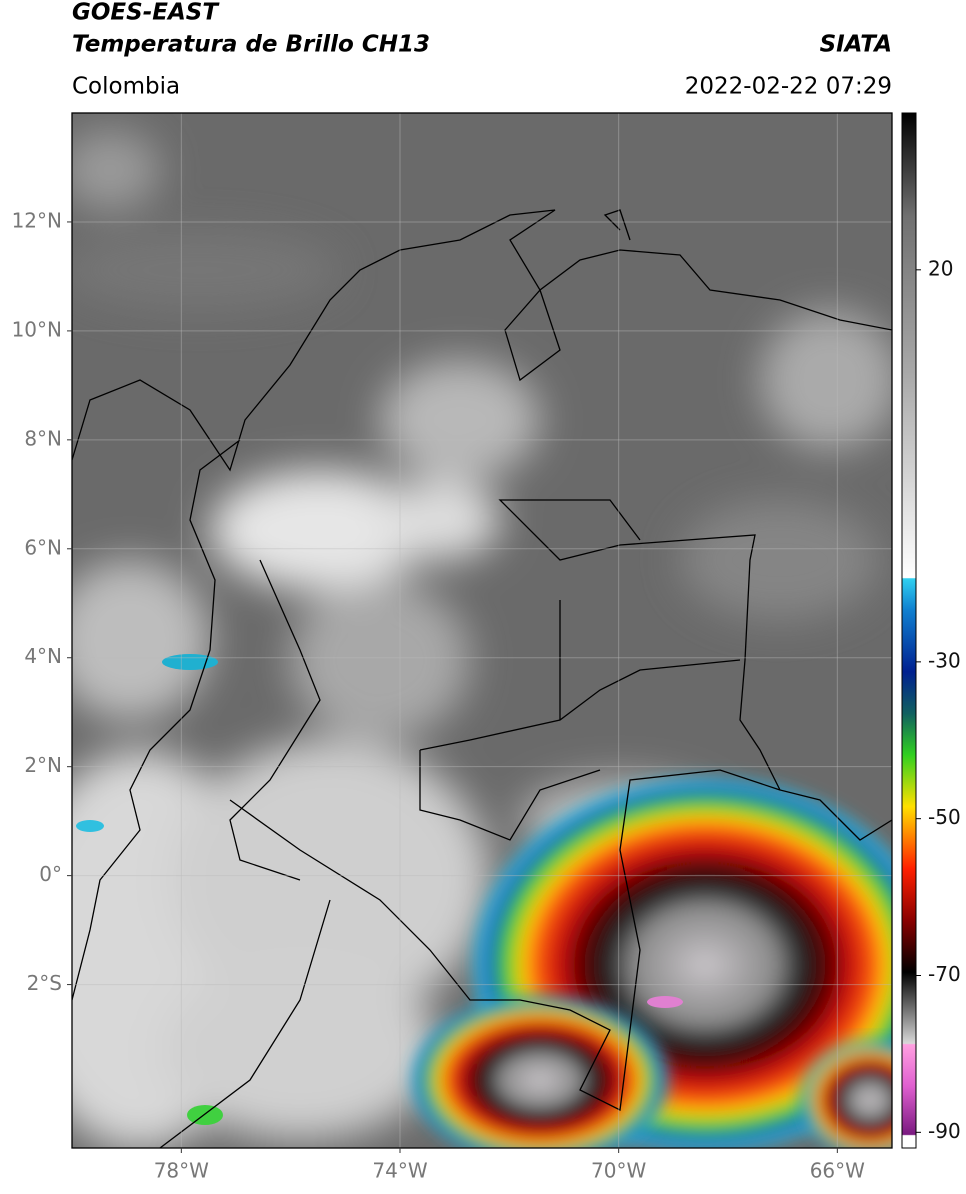  Describe the element at coordinates (44, 983) in the screenshot. I see `y-tick-label: 2°S` at that location.